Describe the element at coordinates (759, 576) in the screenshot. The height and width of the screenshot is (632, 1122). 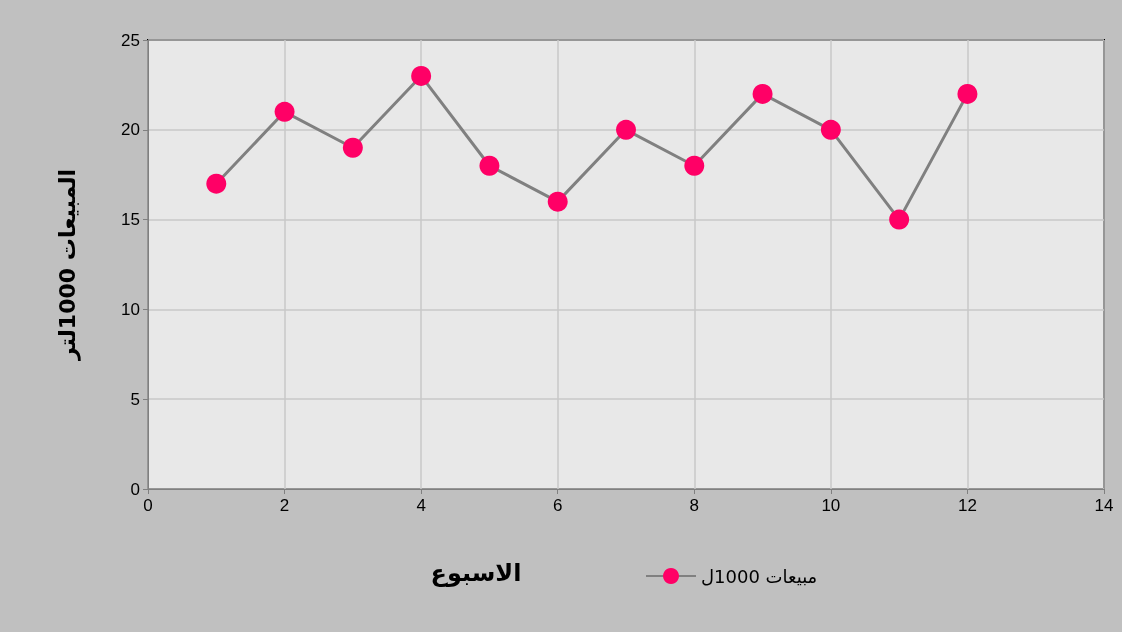
I see `legend-label: مبيعات 1000ل` at that location.